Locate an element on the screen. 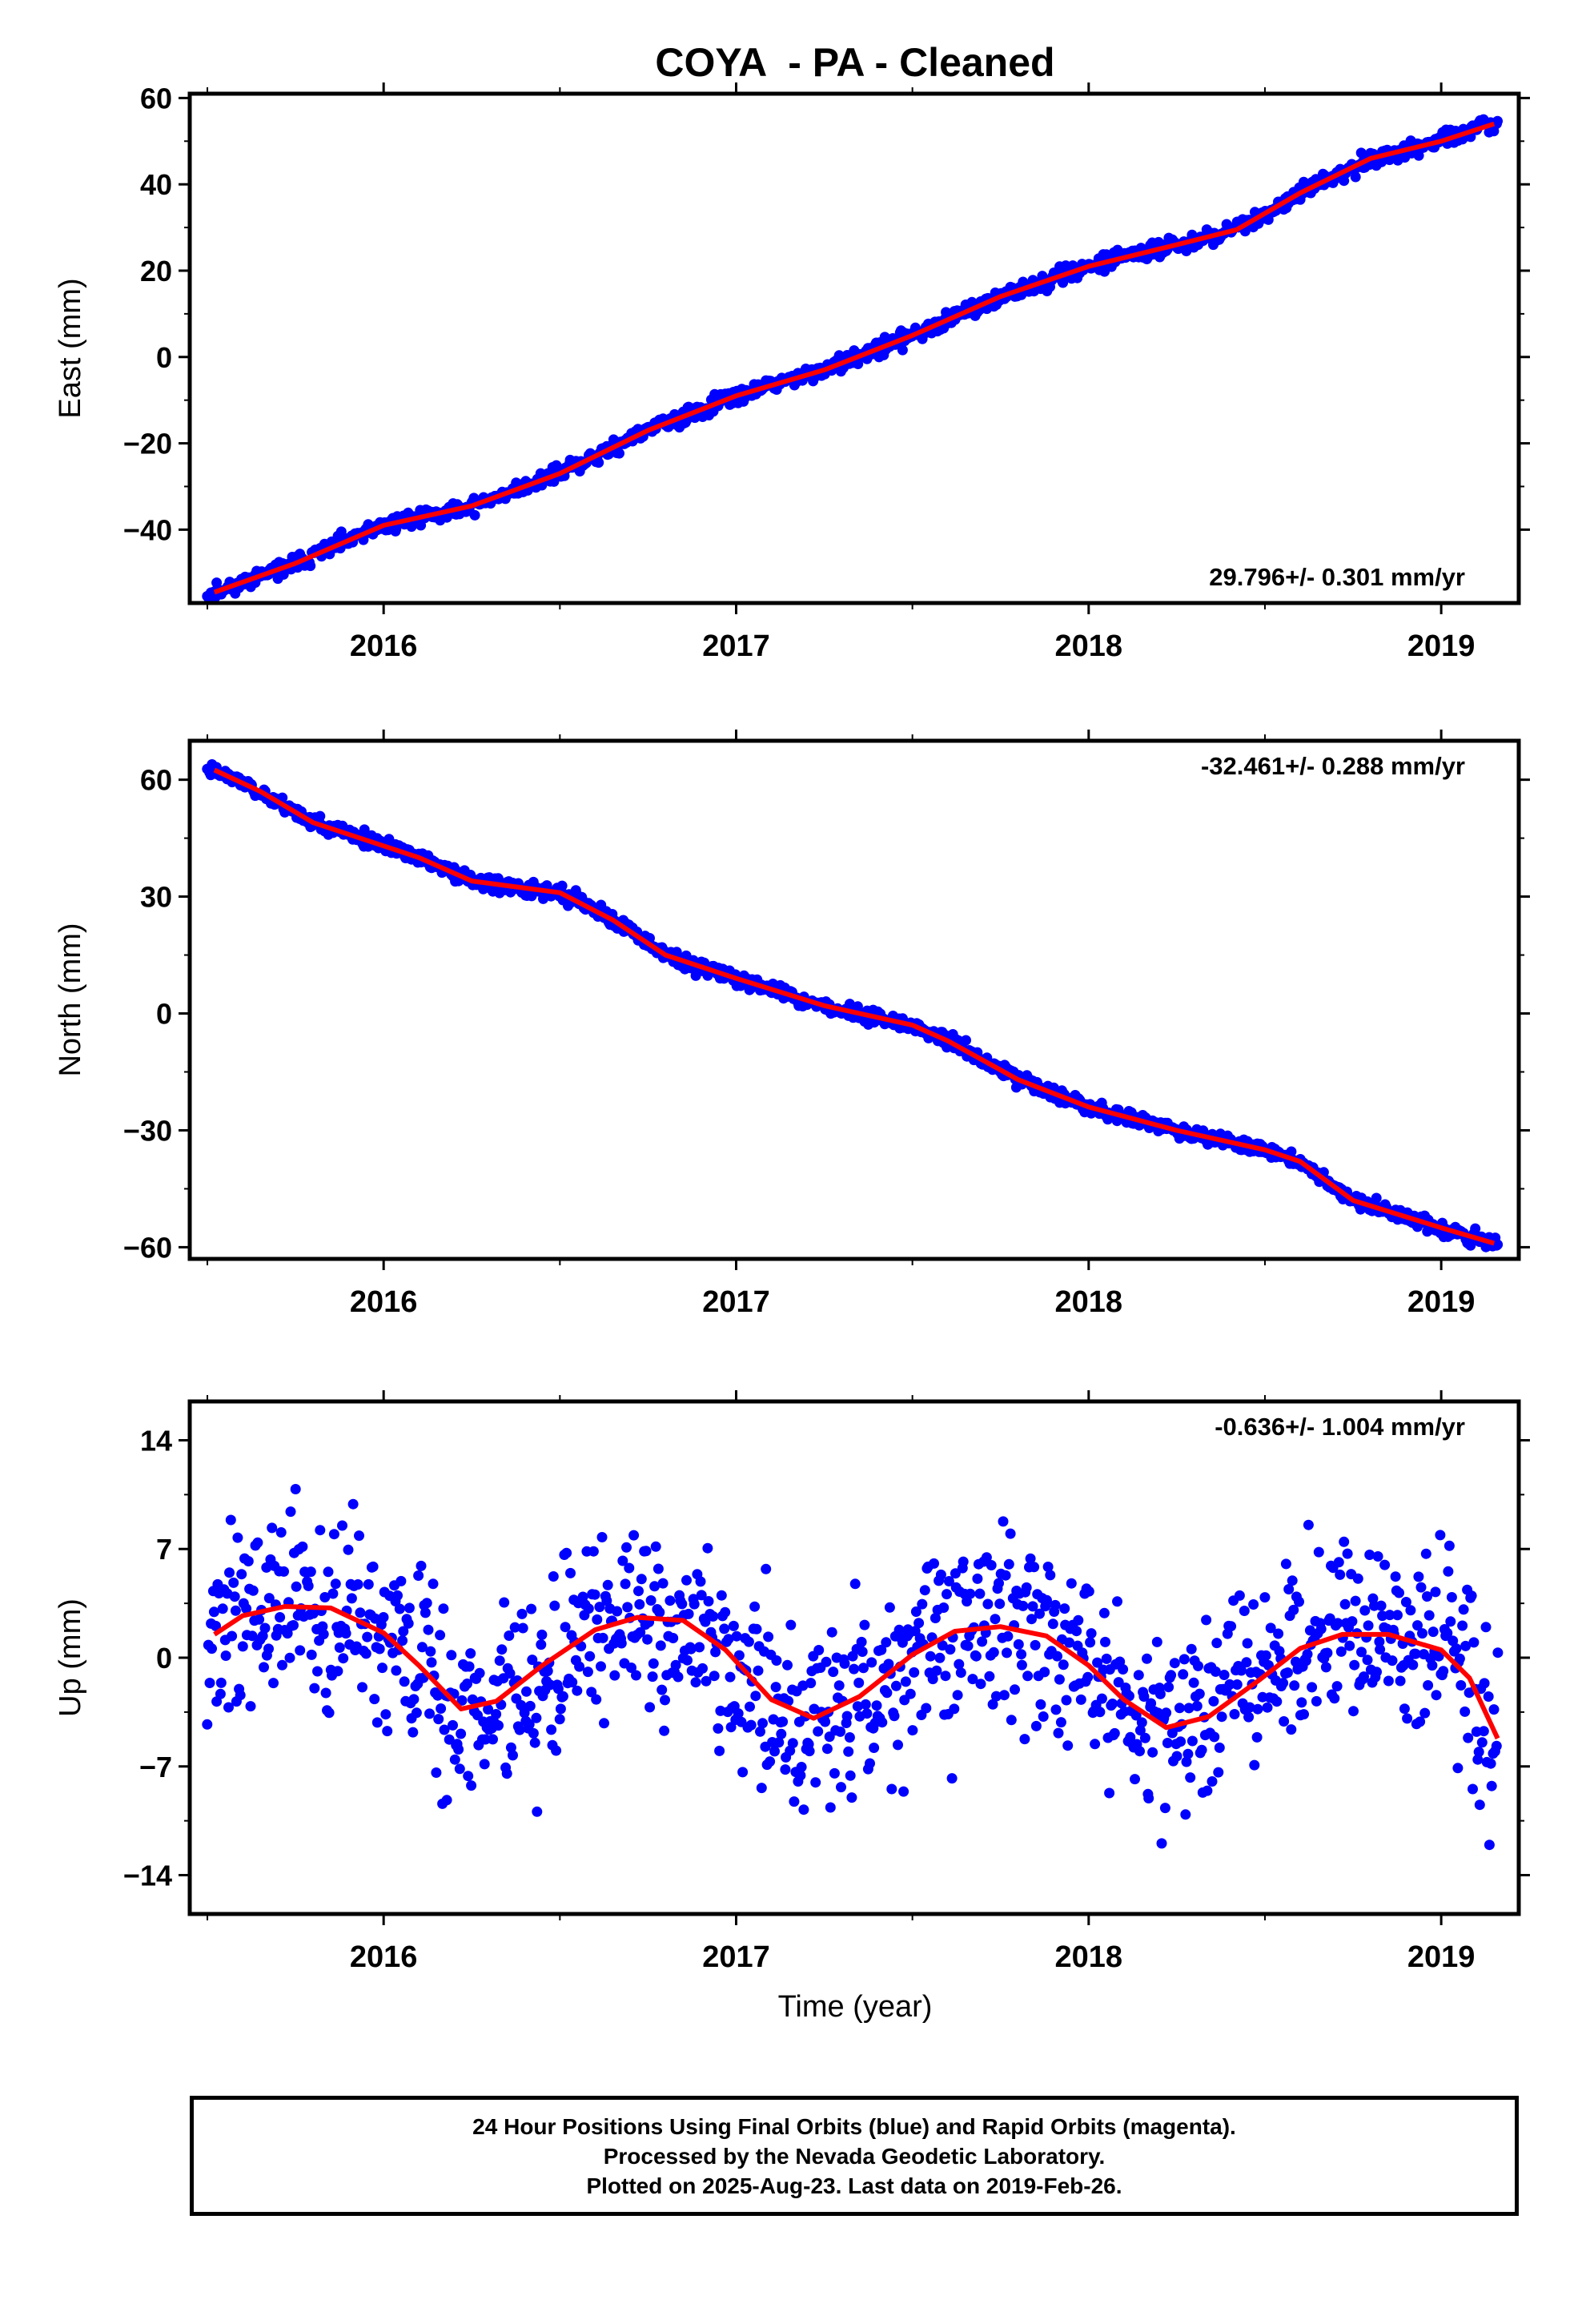 The width and height of the screenshot is (1582, 2324). y-tick-label: 0 is located at coordinates (164, 1015).